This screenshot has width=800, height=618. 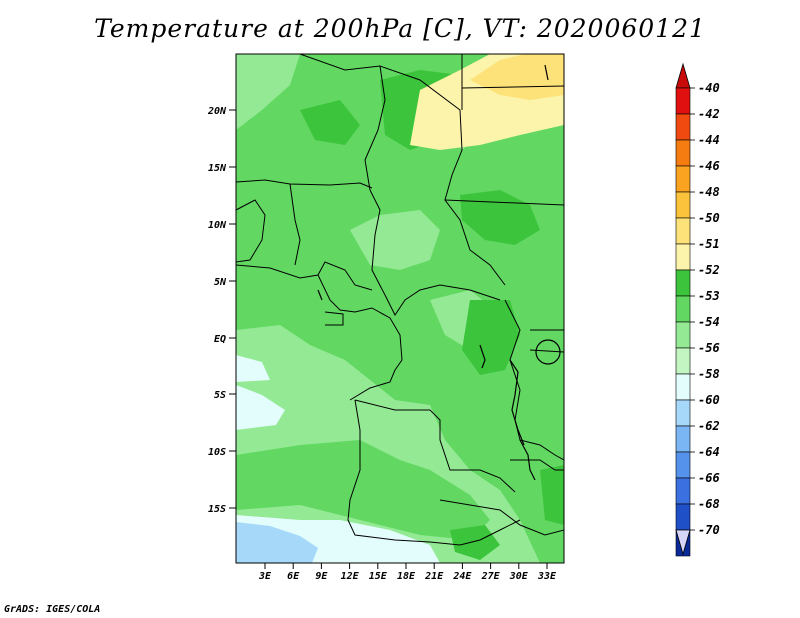 I want to click on colorbar-label: -60, so click(x=709, y=400).